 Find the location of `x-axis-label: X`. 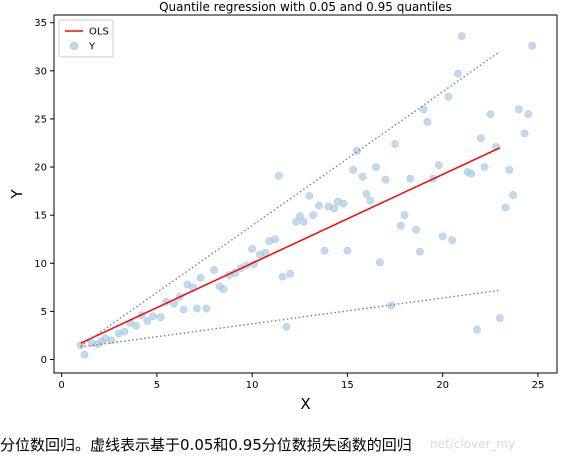

x-axis-label: X is located at coordinates (305, 404).